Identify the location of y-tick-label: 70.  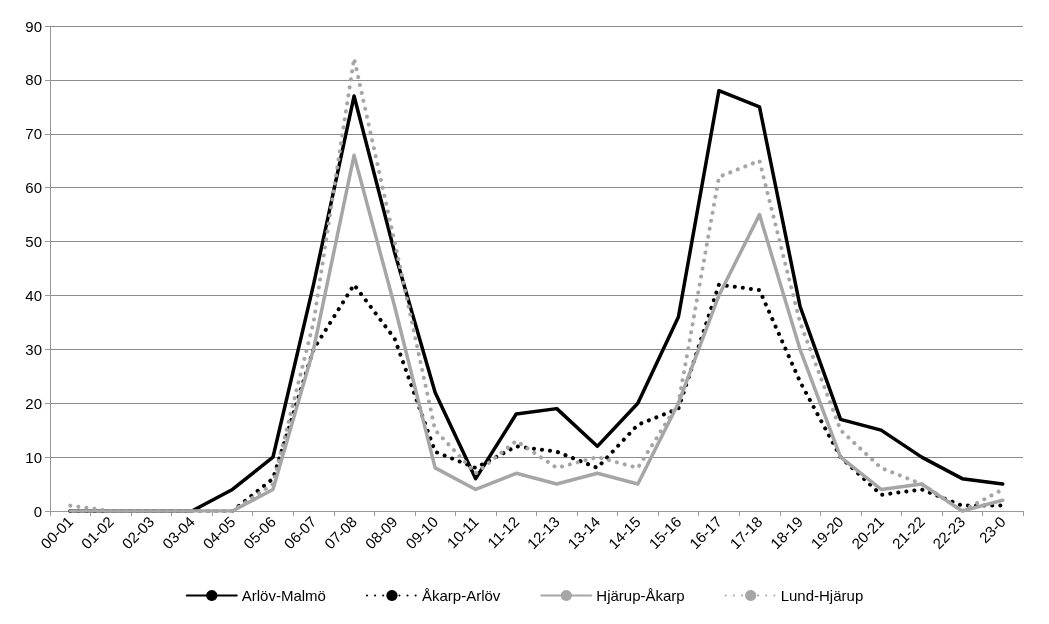
(33, 134).